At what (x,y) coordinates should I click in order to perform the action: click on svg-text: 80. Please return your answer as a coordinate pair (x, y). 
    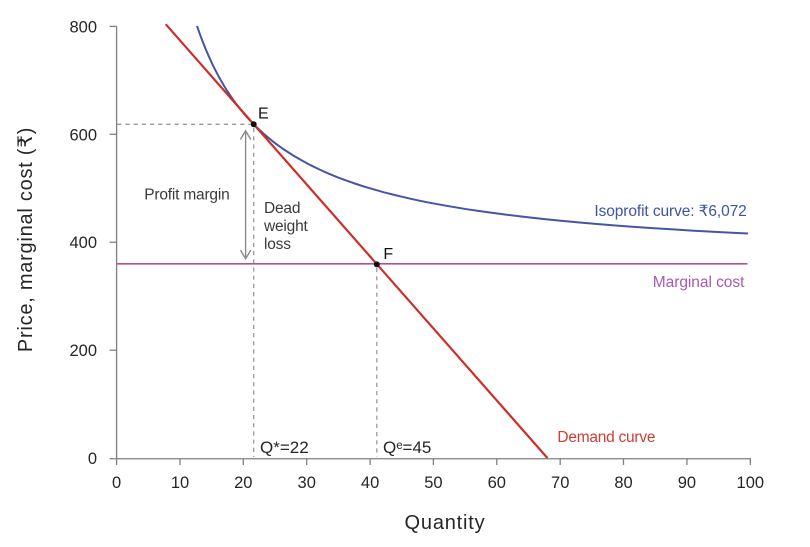
    Looking at the image, I should click on (623, 483).